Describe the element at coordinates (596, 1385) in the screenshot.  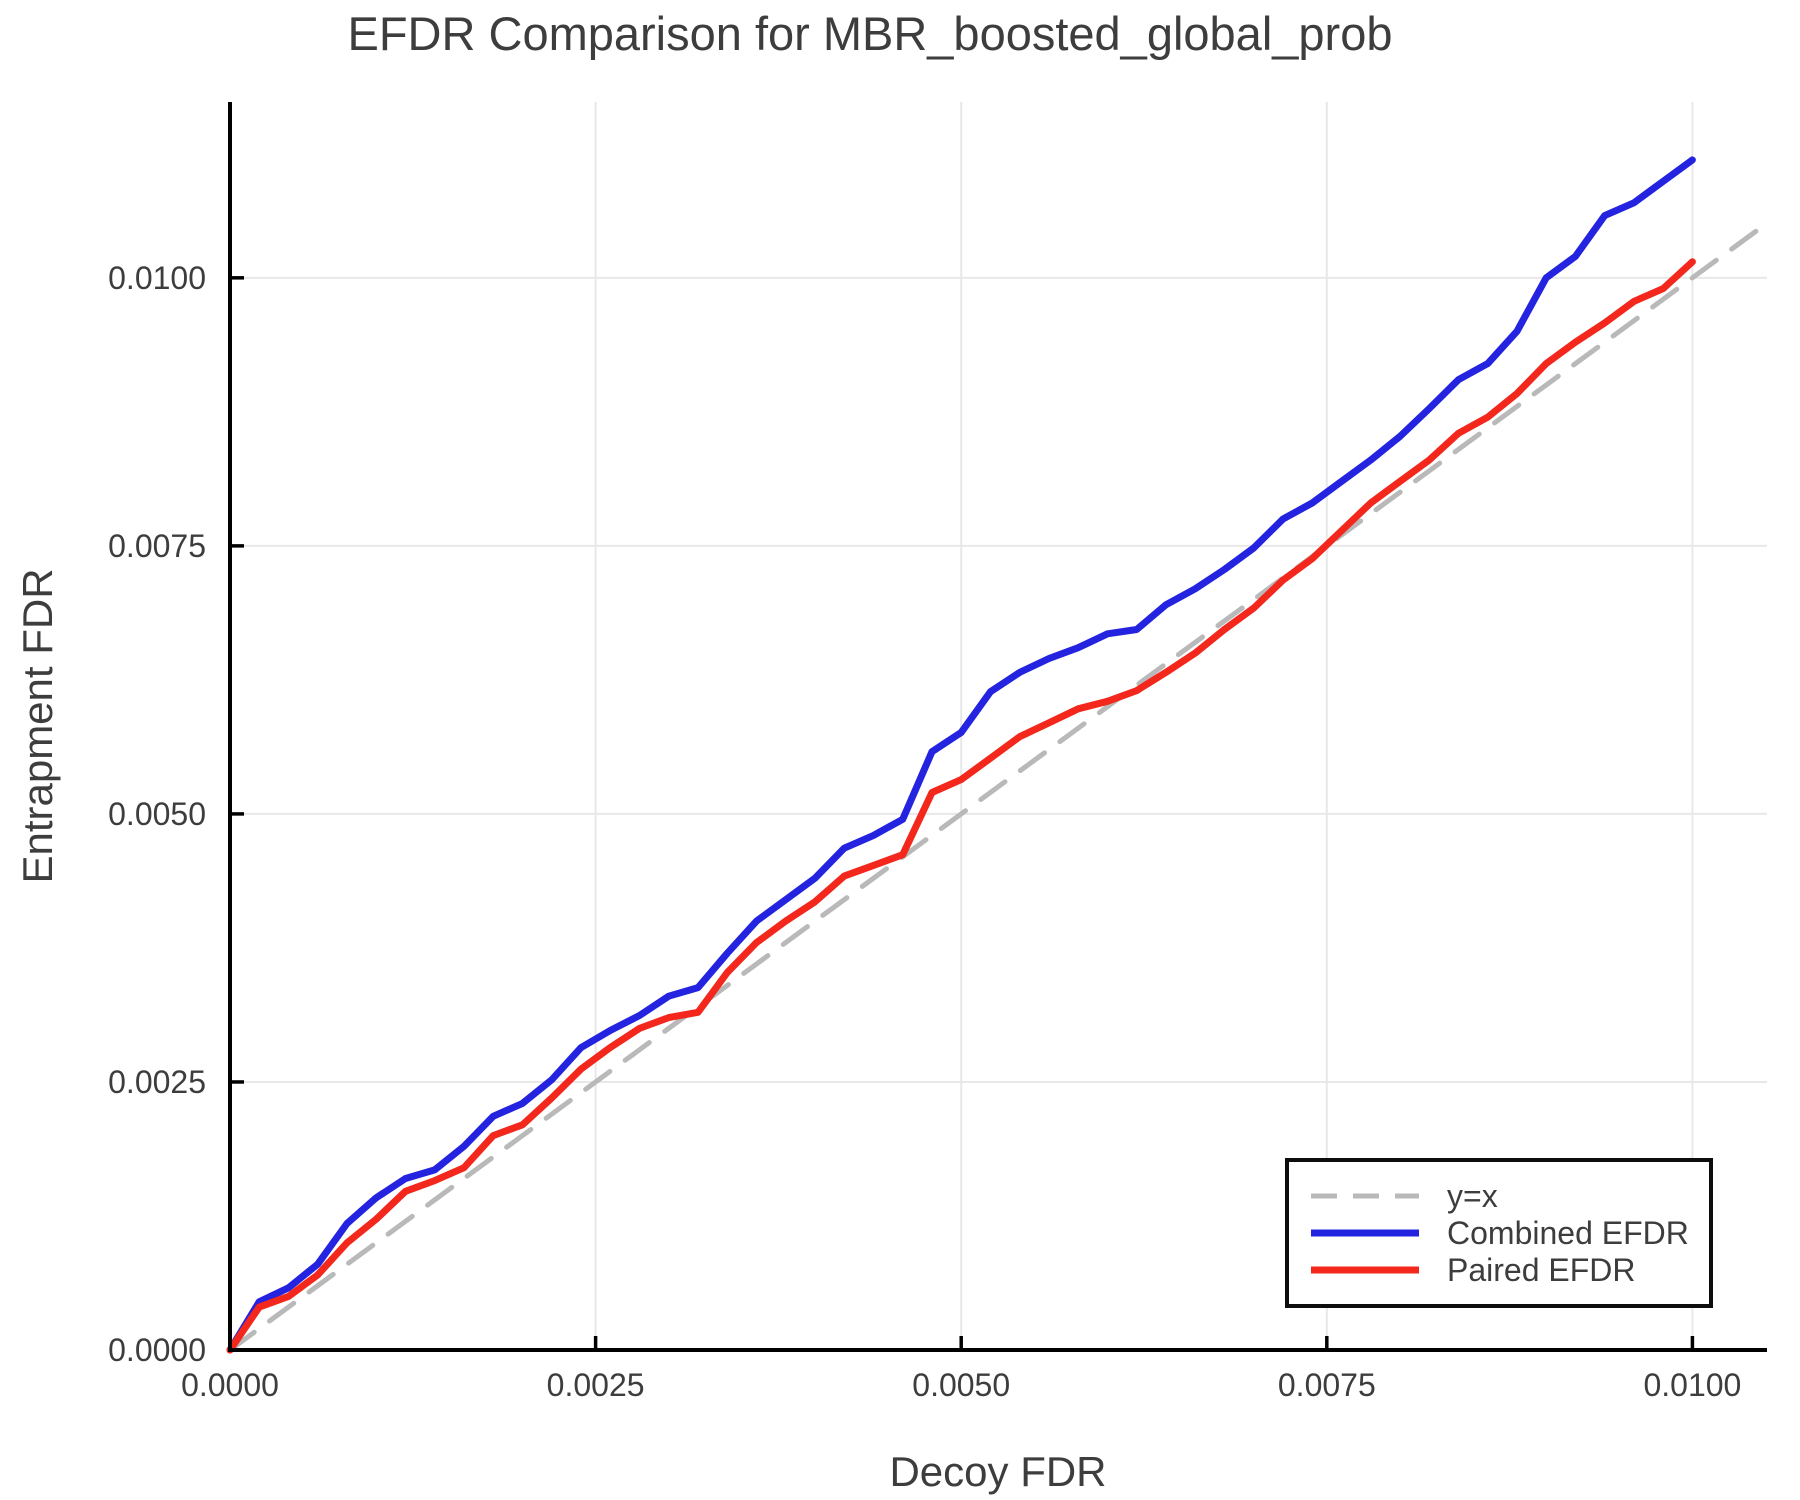
I see `x-tick-label: 0.0025` at that location.